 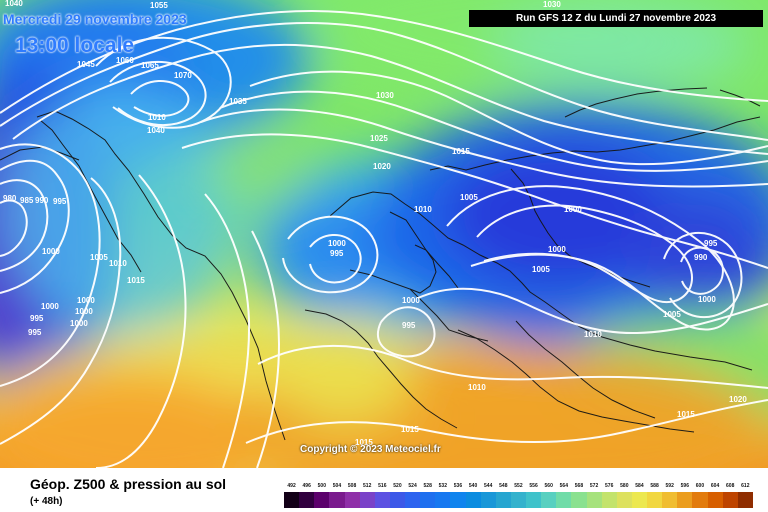 I want to click on scale-label: 580, so click(x=624, y=486).